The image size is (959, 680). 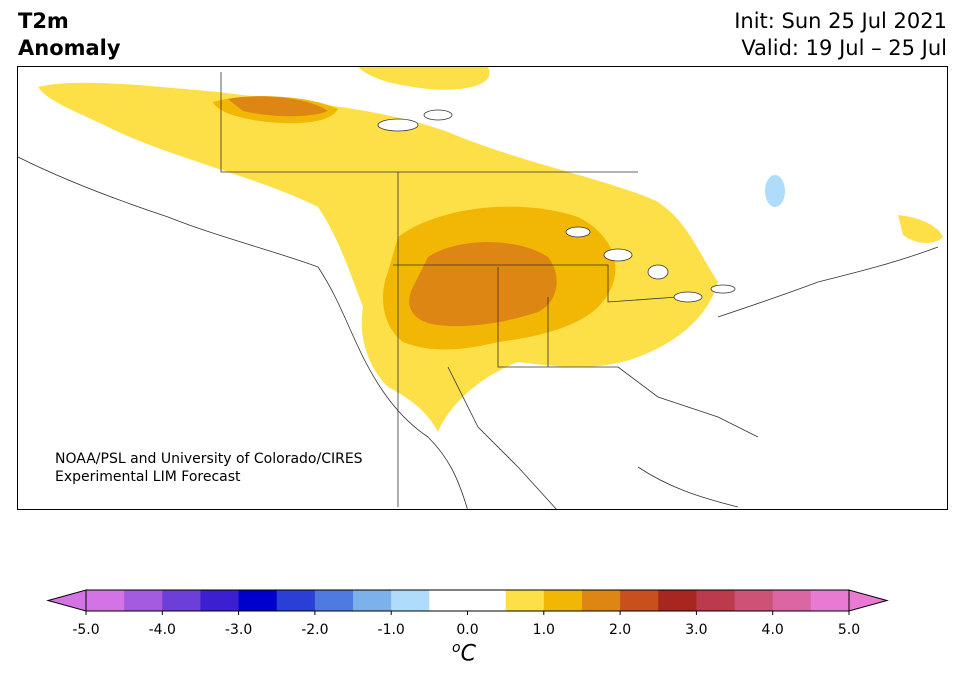 I want to click on map-title: T2m Anomaly, so click(x=69, y=35).